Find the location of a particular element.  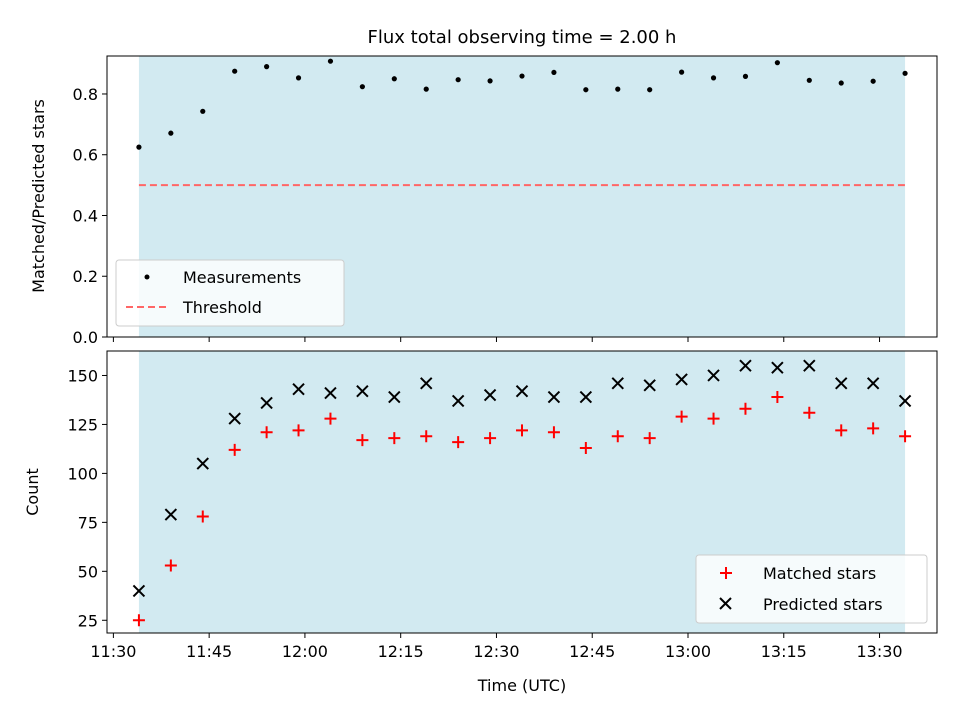

count-x-axis-label: Time (UTC) is located at coordinates (521, 685).